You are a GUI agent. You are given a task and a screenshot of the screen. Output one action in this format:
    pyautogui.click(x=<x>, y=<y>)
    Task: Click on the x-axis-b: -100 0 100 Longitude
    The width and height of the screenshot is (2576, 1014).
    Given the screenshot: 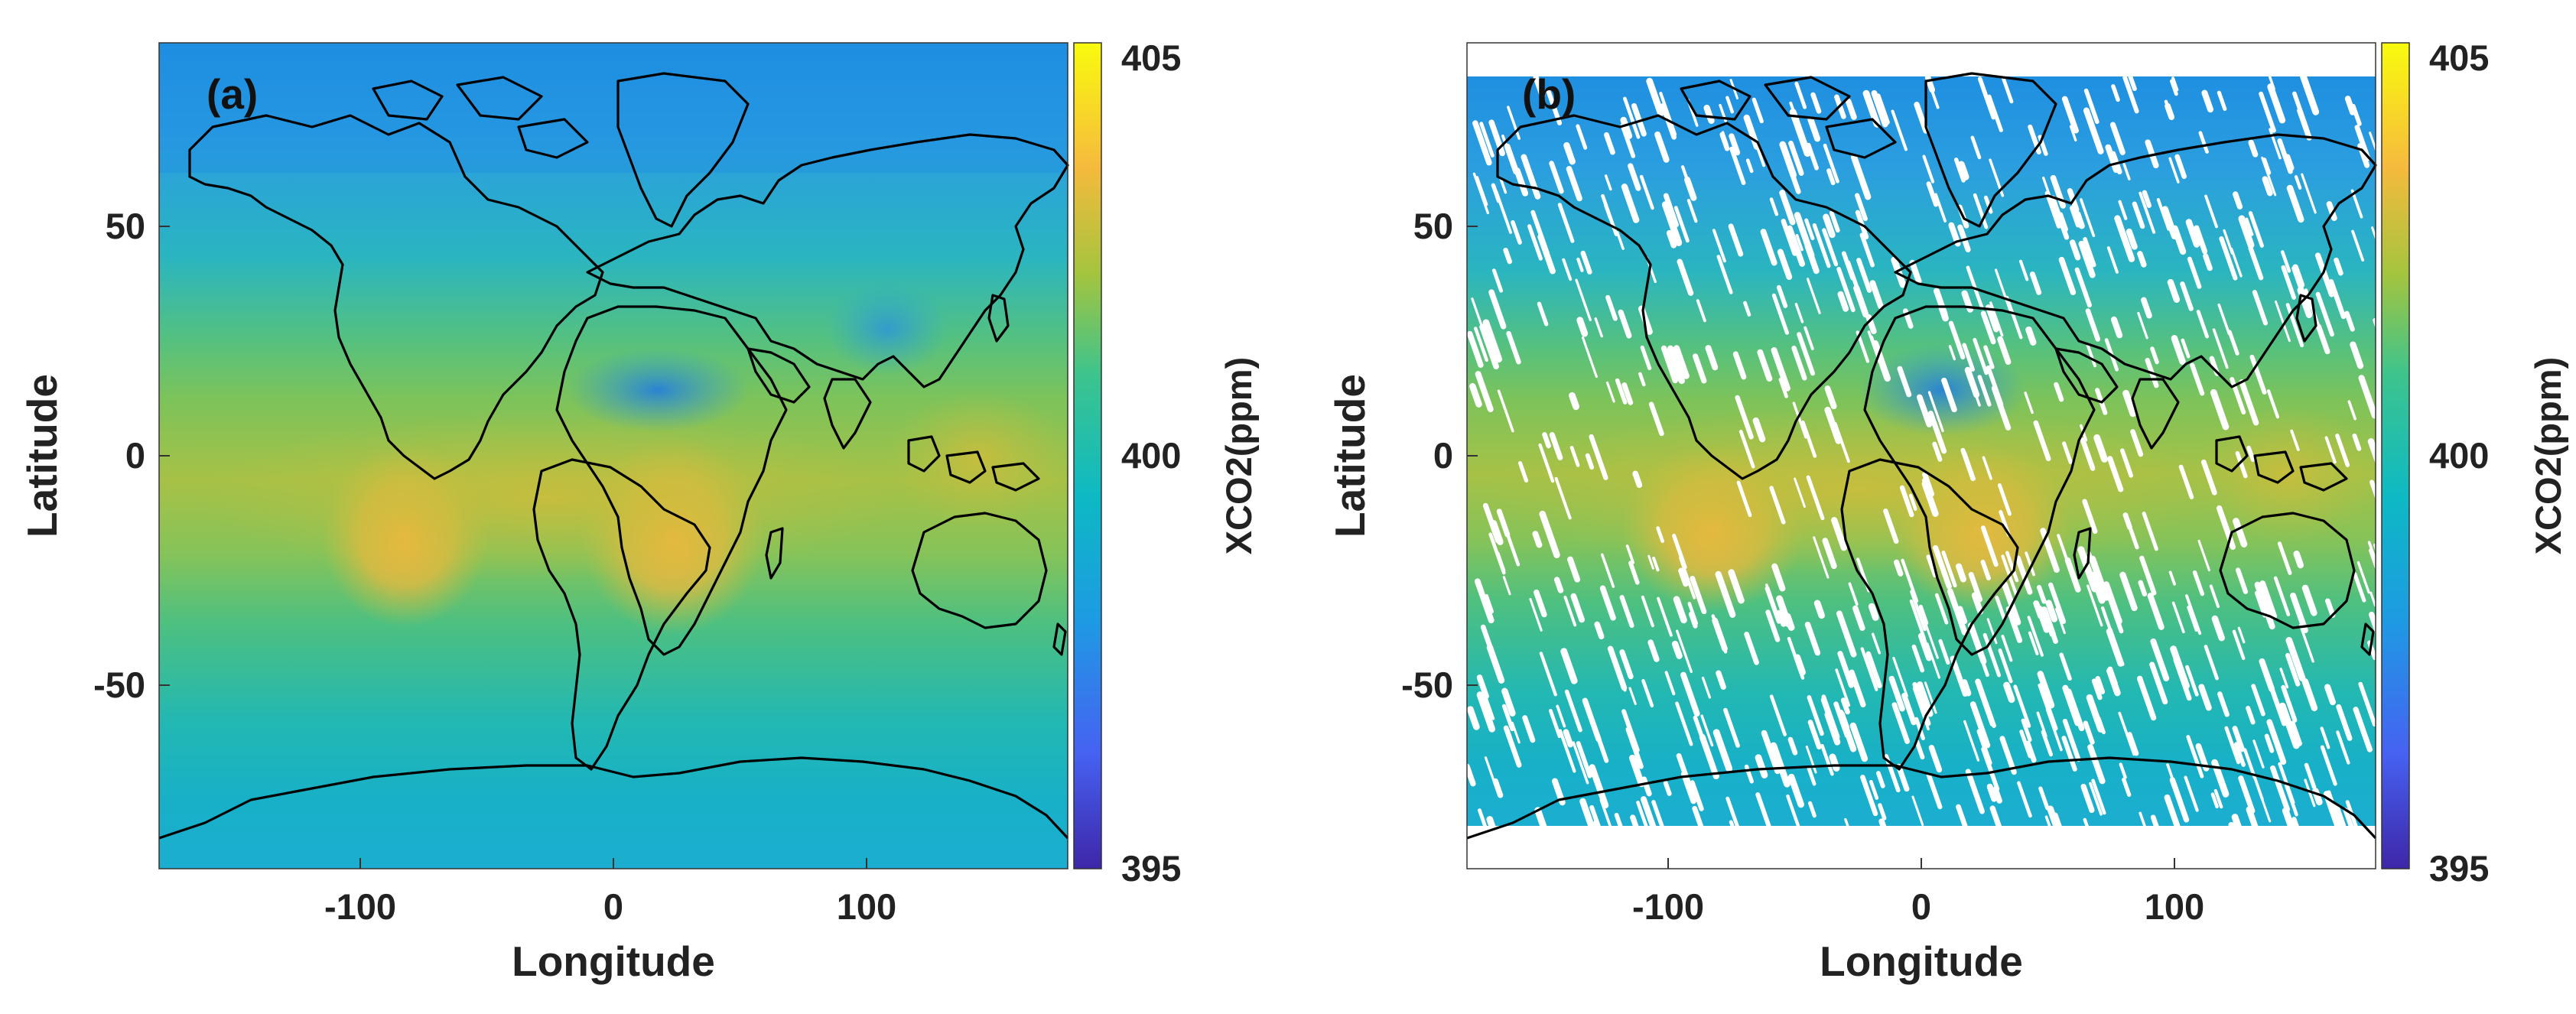 What is the action you would take?
    pyautogui.click(x=1918, y=921)
    